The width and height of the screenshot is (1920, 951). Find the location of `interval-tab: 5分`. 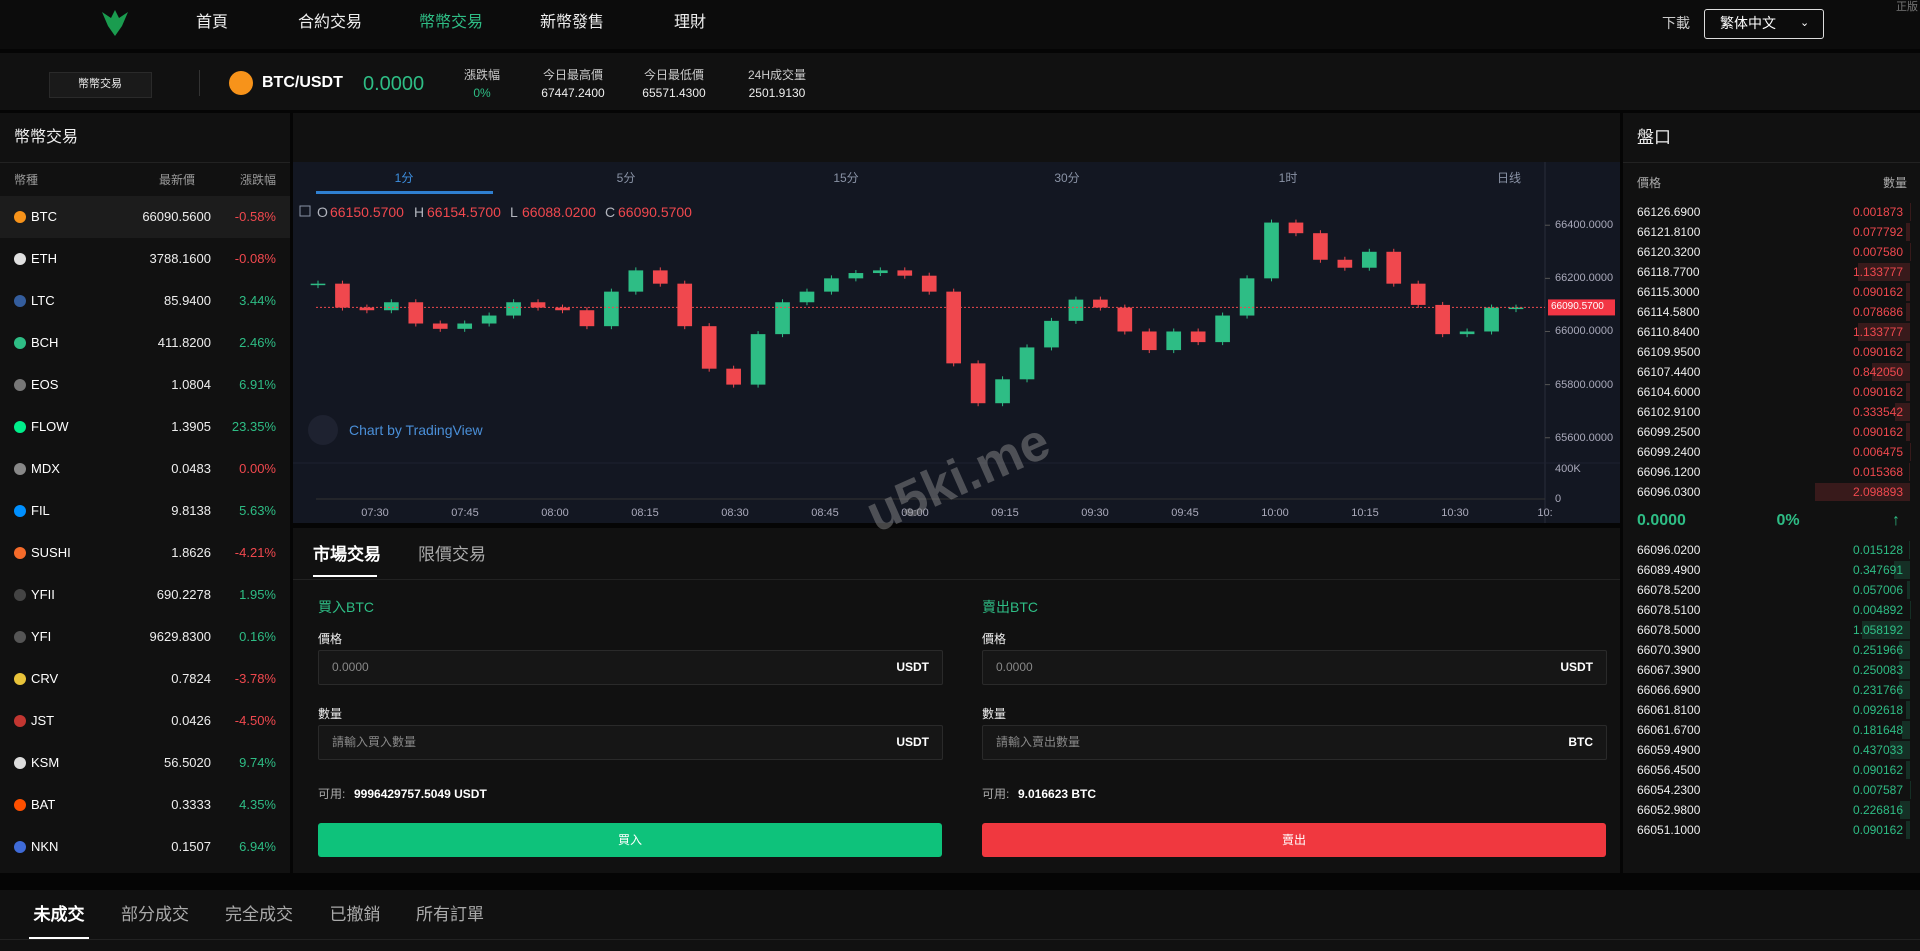

interval-tab: 5分 is located at coordinates (626, 178).